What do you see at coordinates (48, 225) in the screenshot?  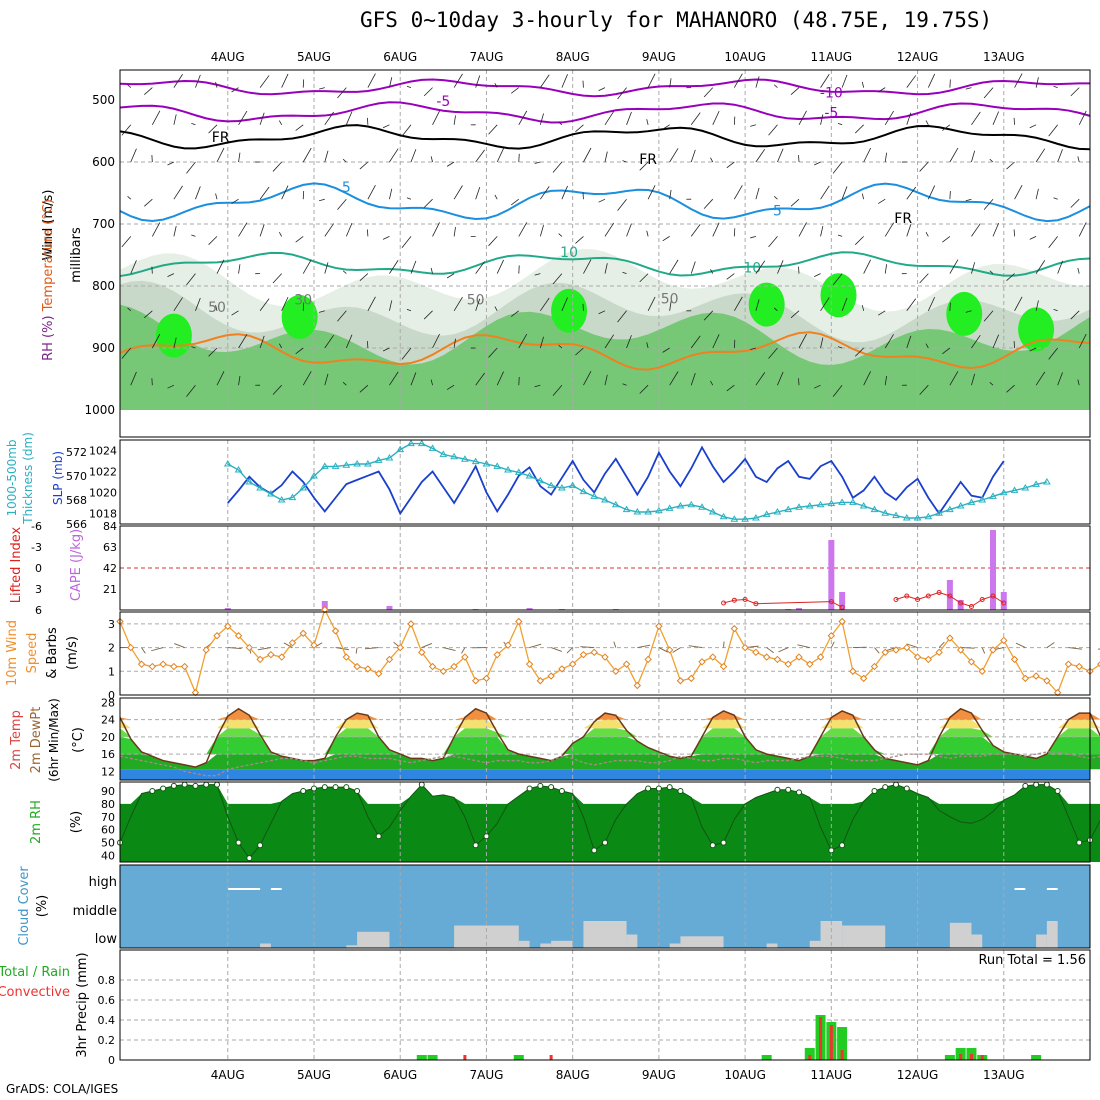 I see `wind-axis-label: Wind (m/s)` at bounding box center [48, 225].